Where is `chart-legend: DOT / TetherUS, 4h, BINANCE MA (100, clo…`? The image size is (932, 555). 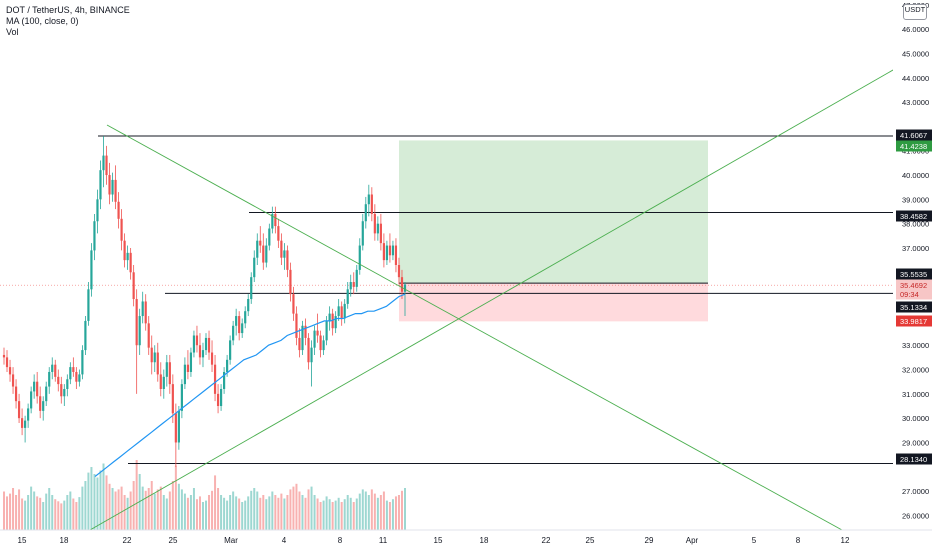 chart-legend: DOT / TetherUS, 4h, BINANCE MA (100, clo… is located at coordinates (68, 21).